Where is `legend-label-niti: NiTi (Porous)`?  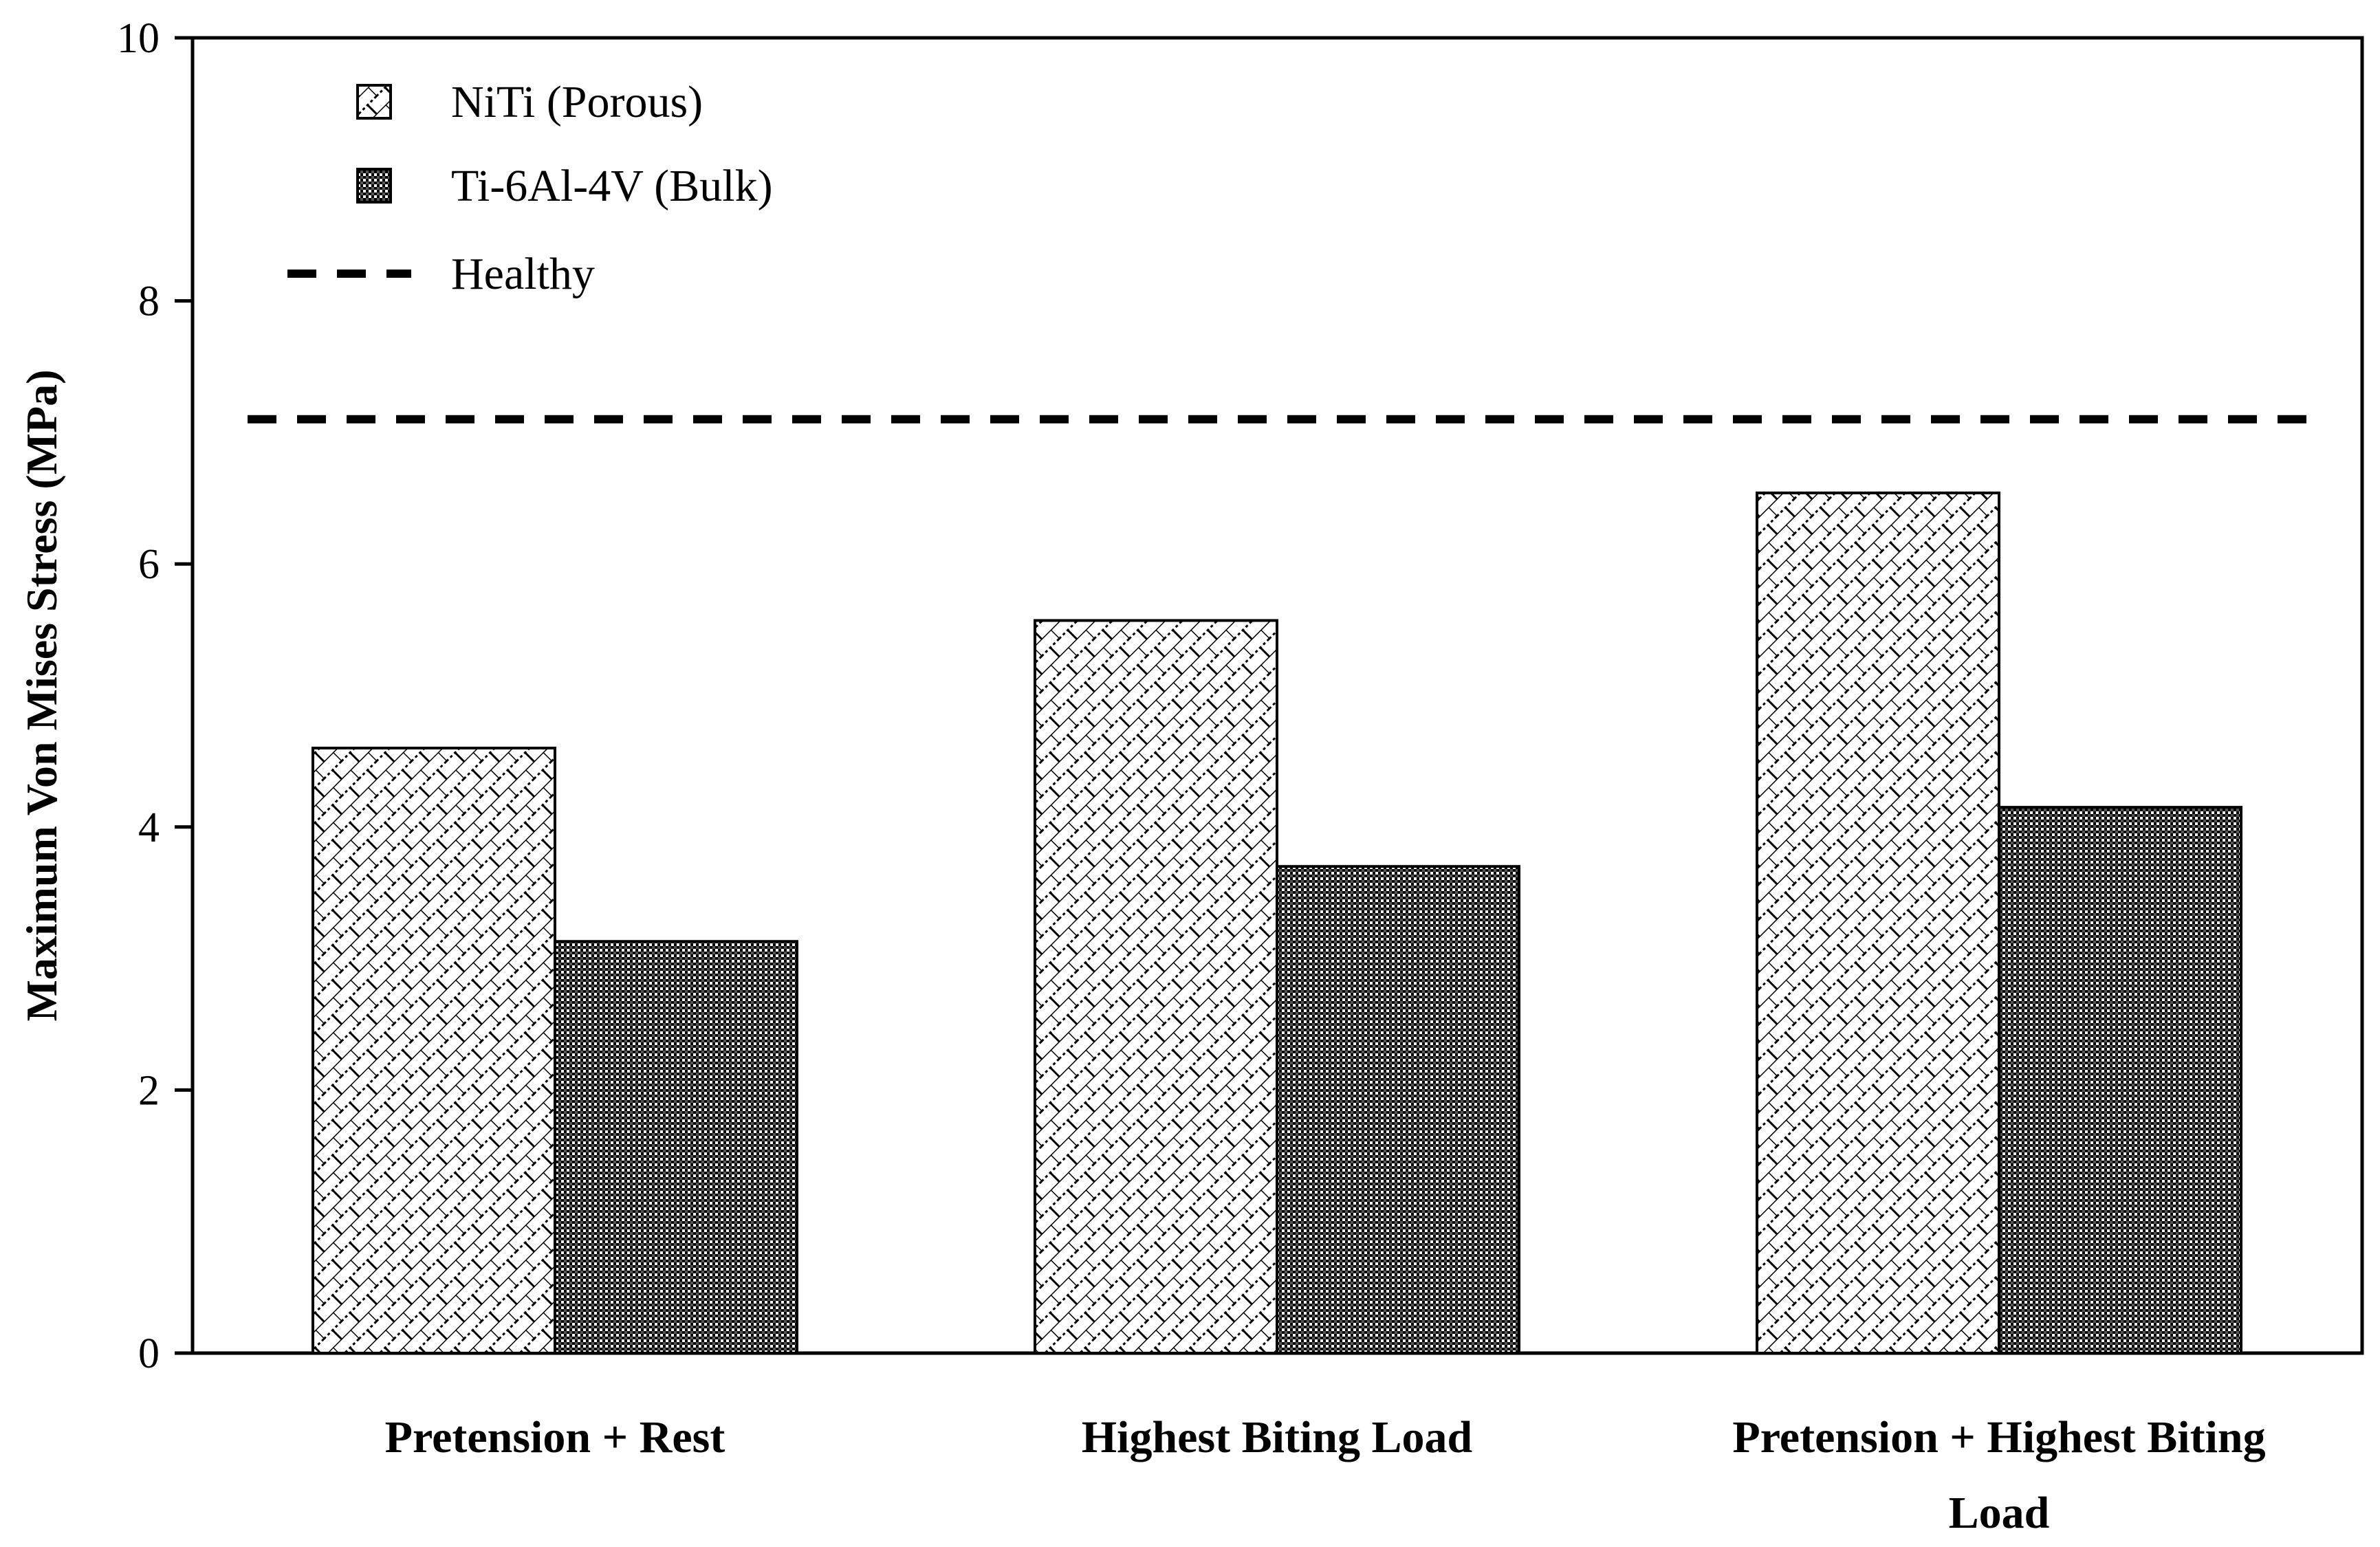
legend-label-niti: NiTi (Porous) is located at coordinates (577, 102).